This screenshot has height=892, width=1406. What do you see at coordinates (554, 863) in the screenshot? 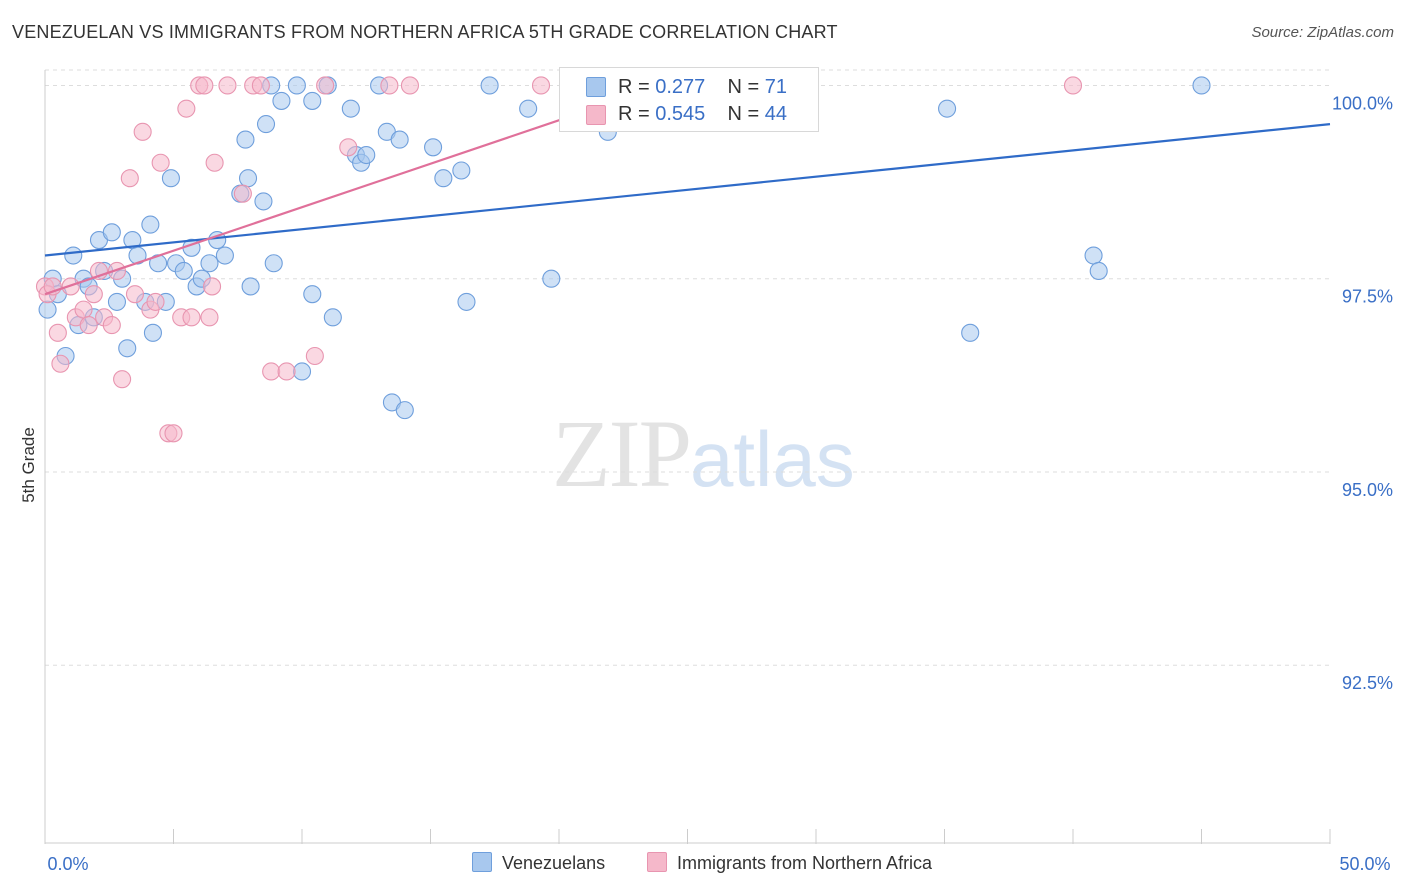
I see `series-name: Venezuelans` at bounding box center [554, 863].